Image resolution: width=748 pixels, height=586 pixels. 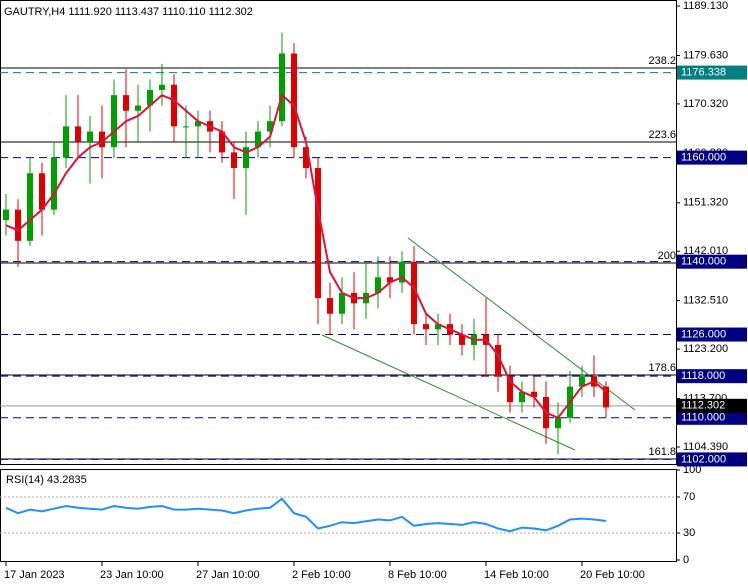 I want to click on fib-label: 161.8, so click(x=662, y=452).